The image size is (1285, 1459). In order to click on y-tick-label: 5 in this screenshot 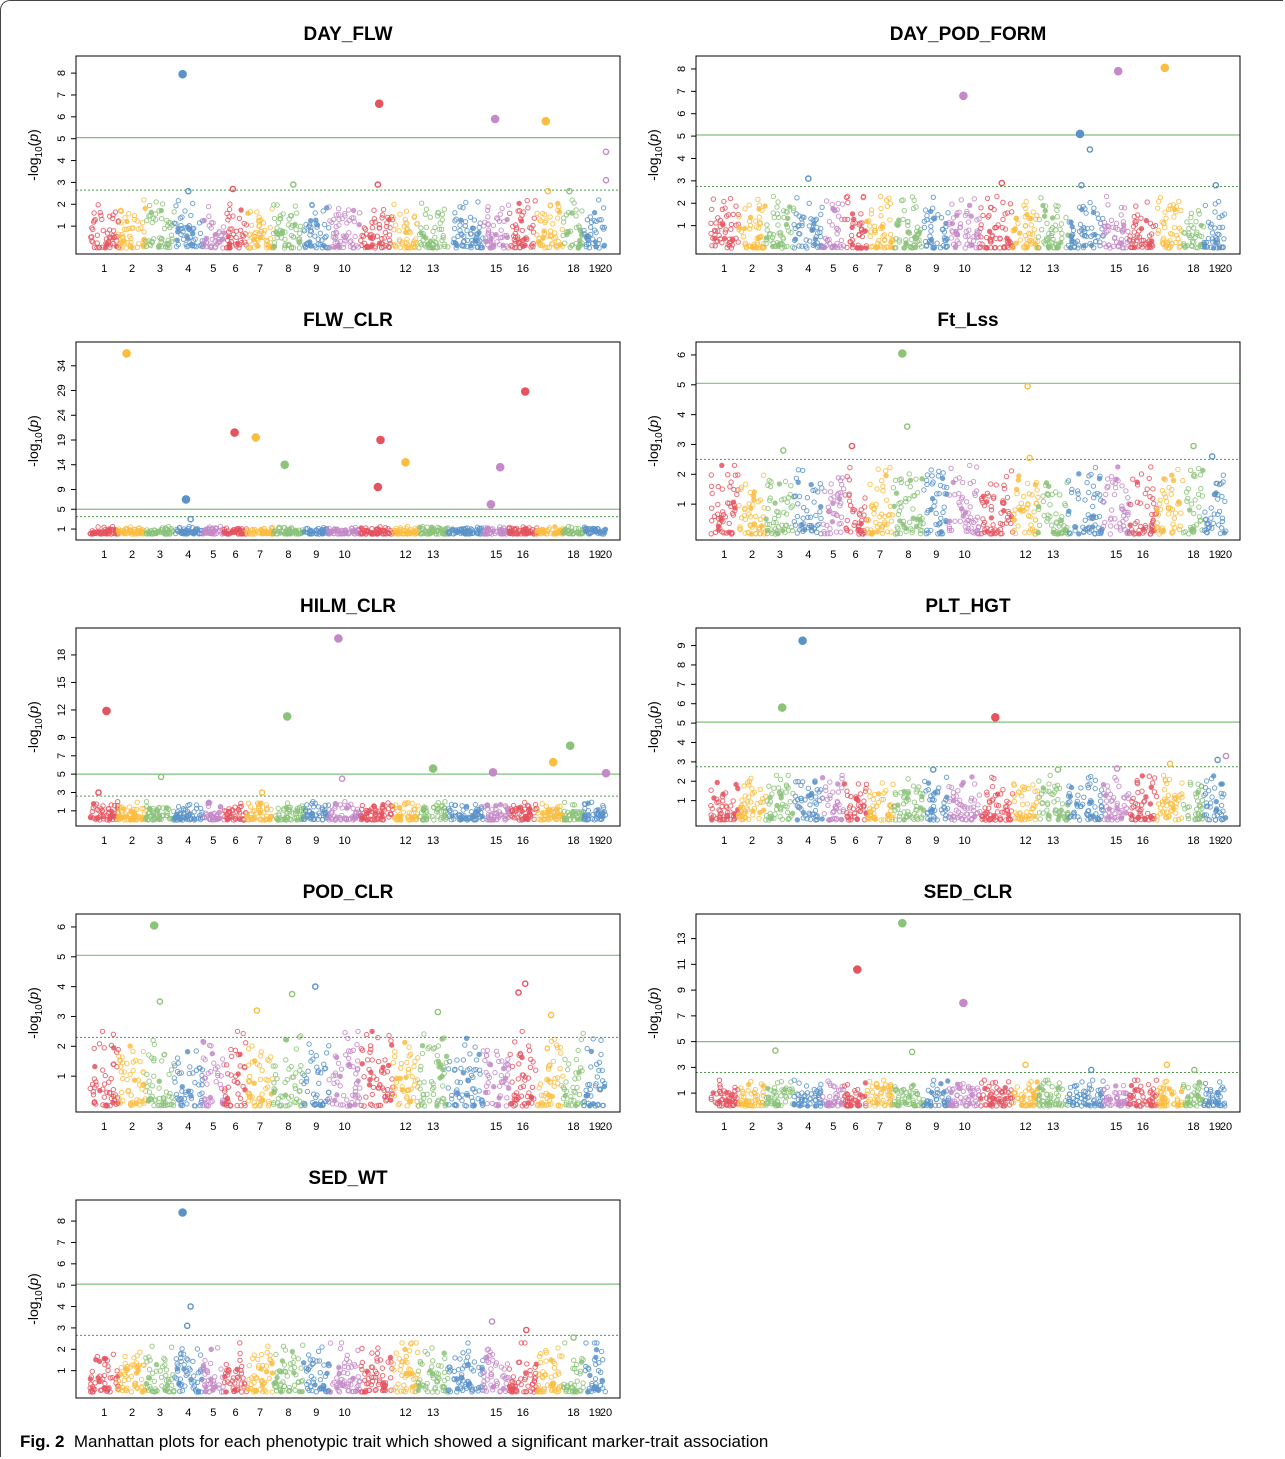, I will do `click(62, 509)`.